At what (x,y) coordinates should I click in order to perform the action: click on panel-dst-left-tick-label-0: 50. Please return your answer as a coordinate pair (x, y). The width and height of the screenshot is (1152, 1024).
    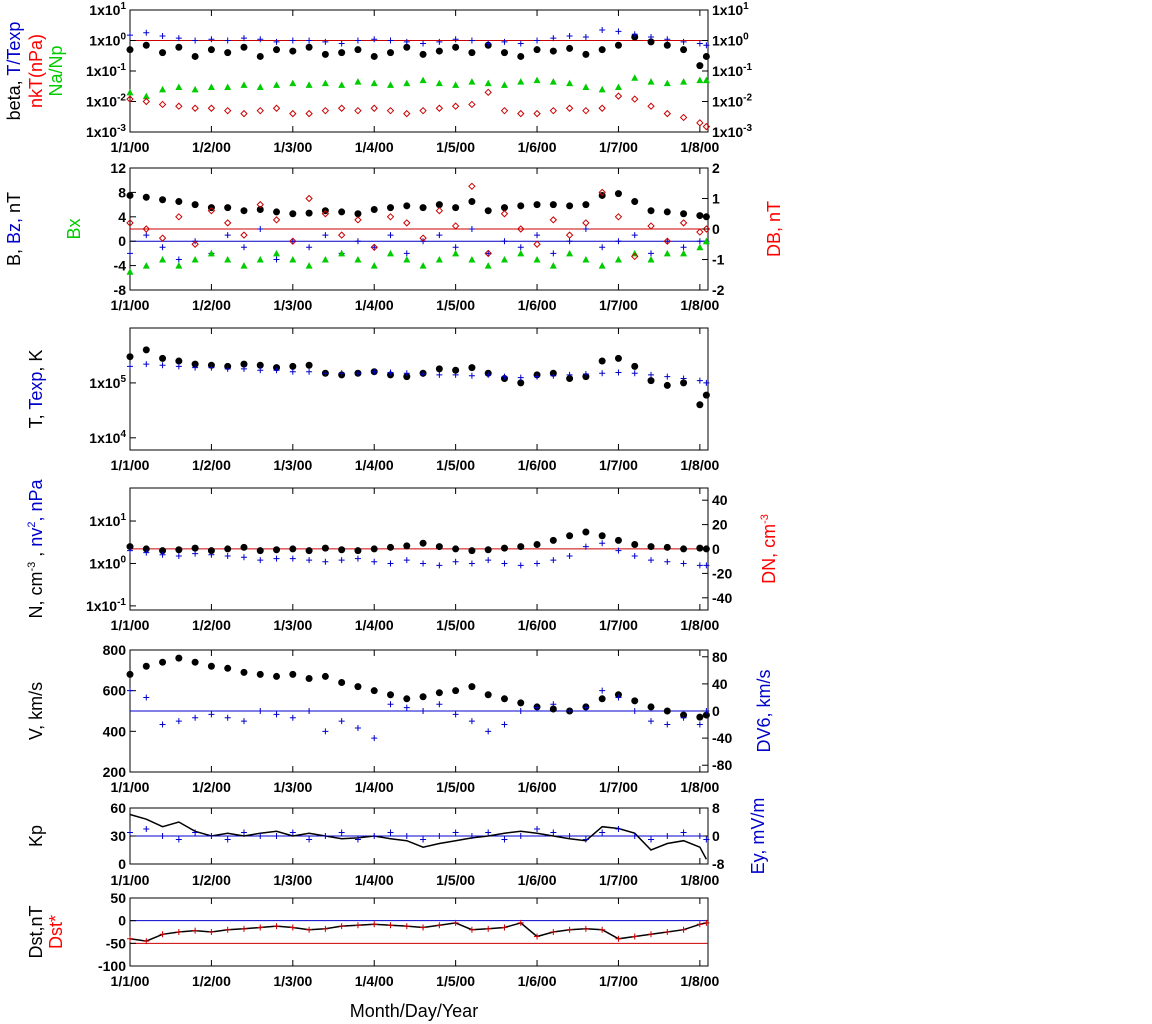
    Looking at the image, I should click on (118, 898).